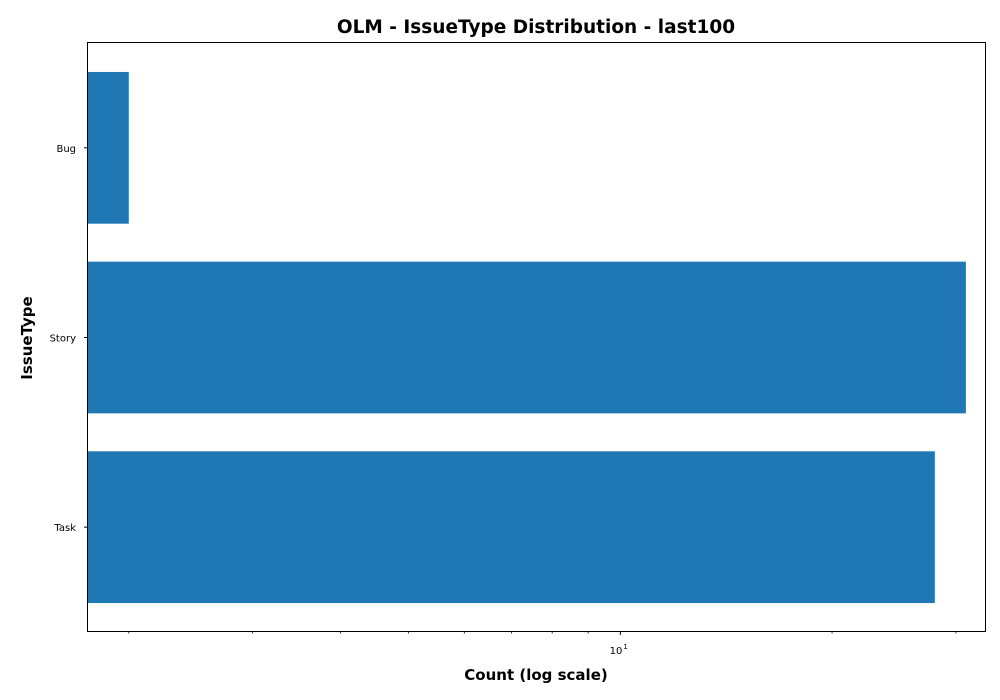  What do you see at coordinates (66, 149) in the screenshot?
I see `y-tick-label: Bug` at bounding box center [66, 149].